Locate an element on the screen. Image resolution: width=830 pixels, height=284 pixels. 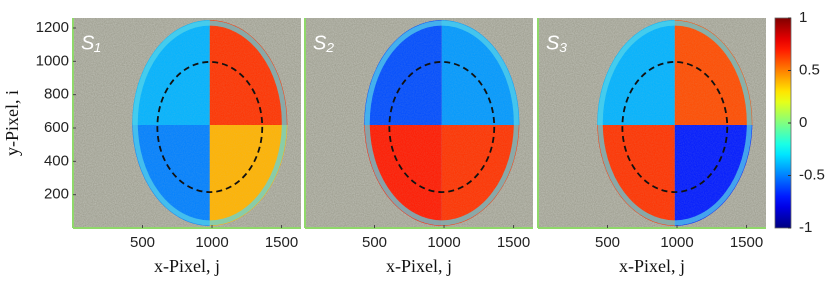
y-tick-label: 1000 is located at coordinates (52, 60).